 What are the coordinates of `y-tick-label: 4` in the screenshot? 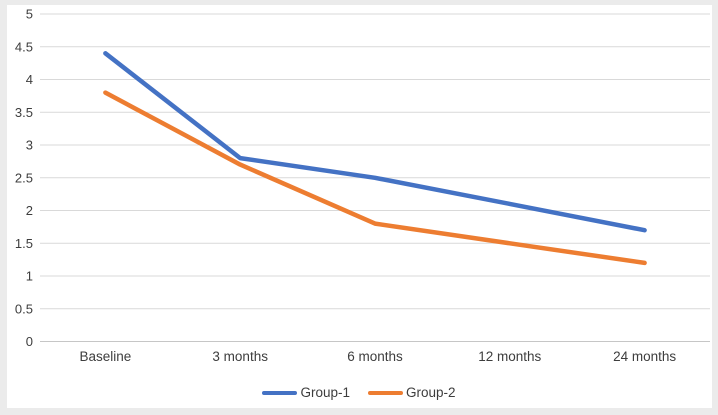 It's located at (29, 79).